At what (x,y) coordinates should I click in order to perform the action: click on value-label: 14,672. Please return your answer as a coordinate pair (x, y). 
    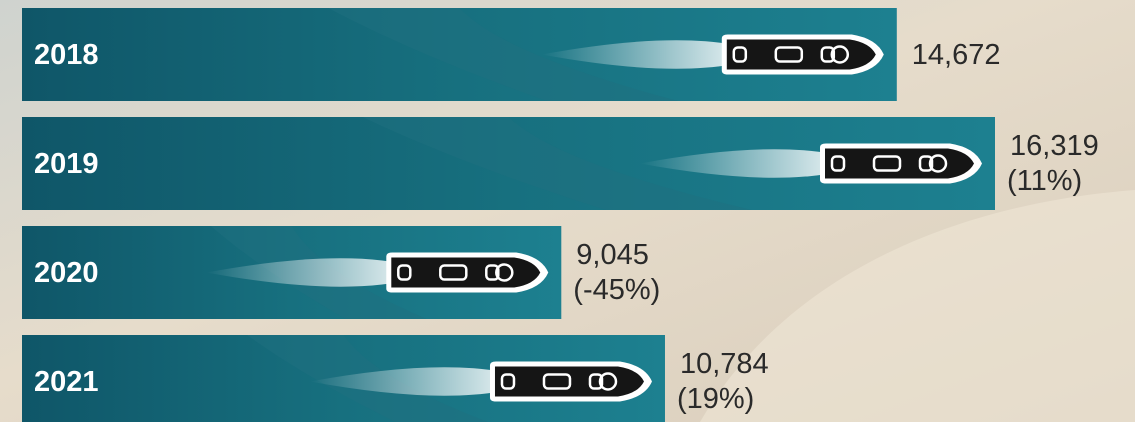
    Looking at the image, I should click on (956, 55).